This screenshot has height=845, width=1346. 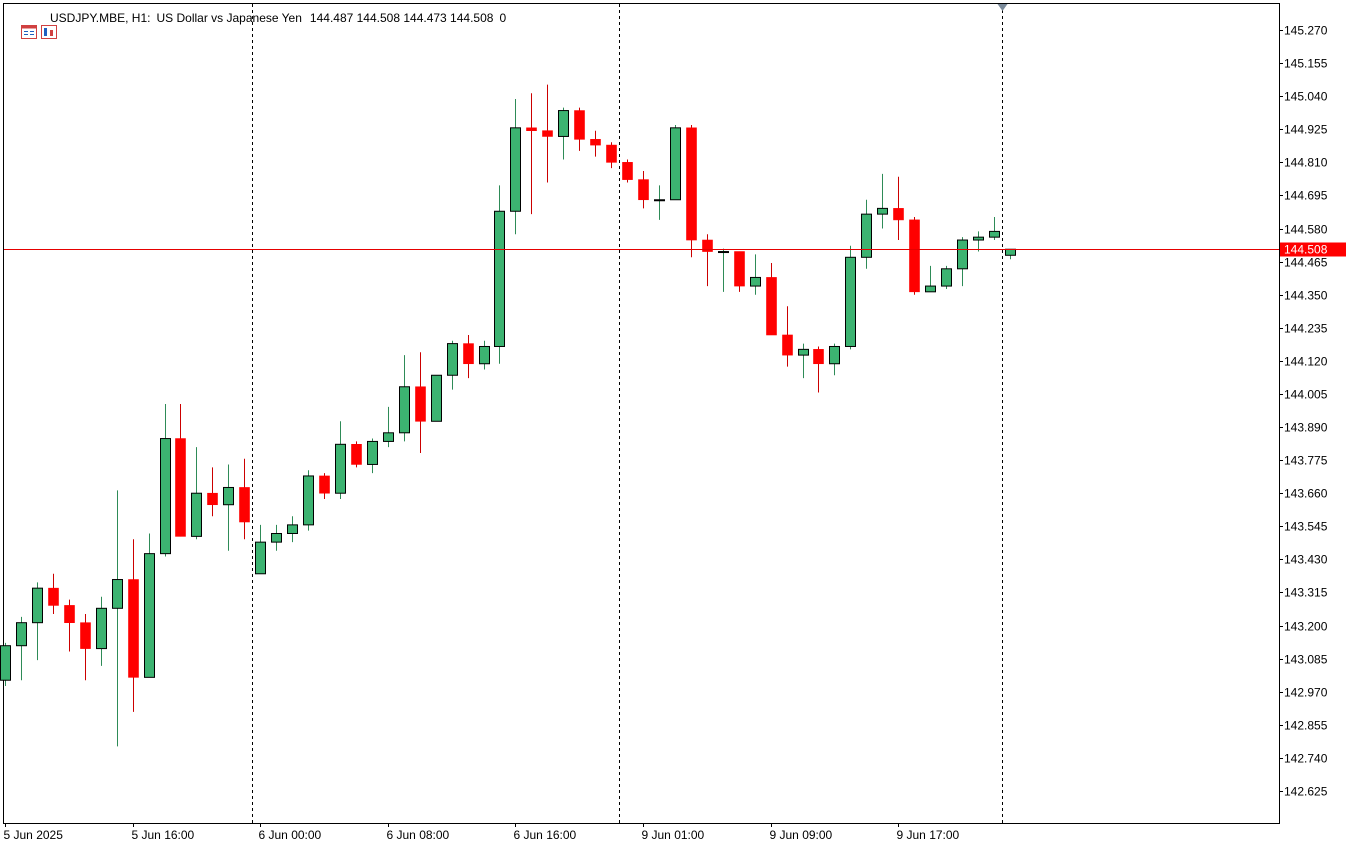 I want to click on y-tick-label: 145.040, so click(x=1306, y=97).